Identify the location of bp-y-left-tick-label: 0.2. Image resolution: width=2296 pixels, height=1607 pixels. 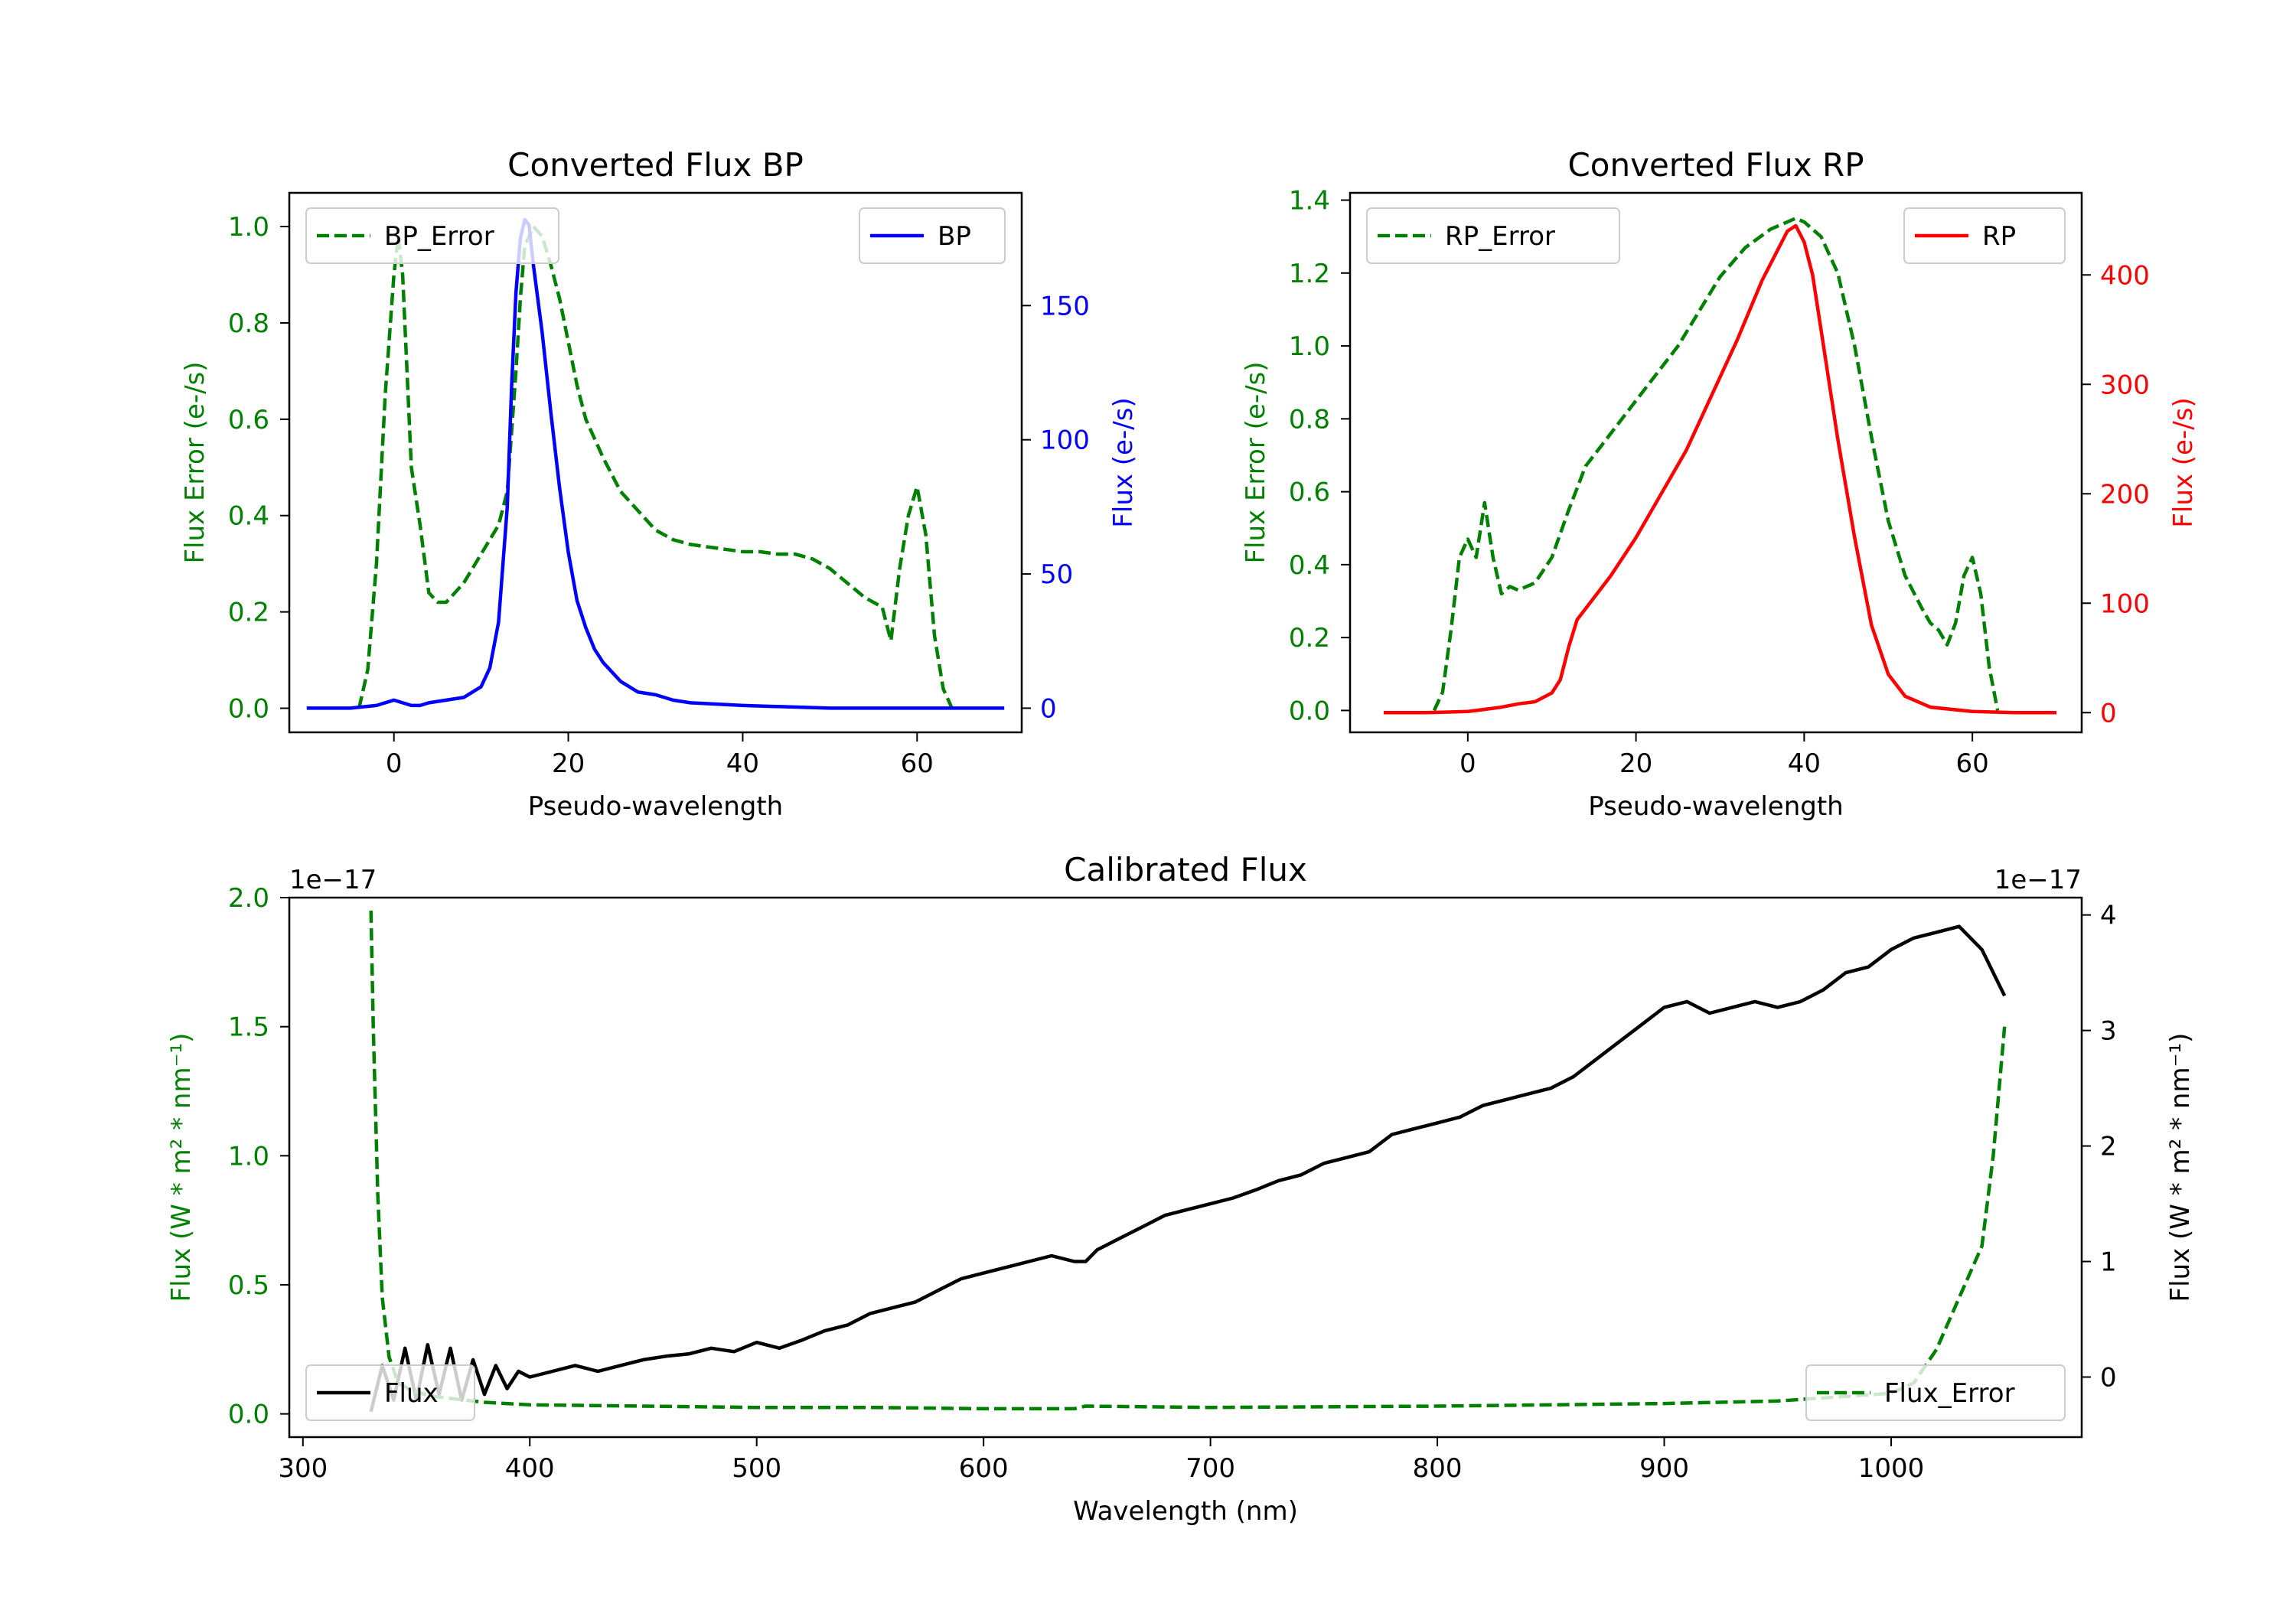
(248, 613).